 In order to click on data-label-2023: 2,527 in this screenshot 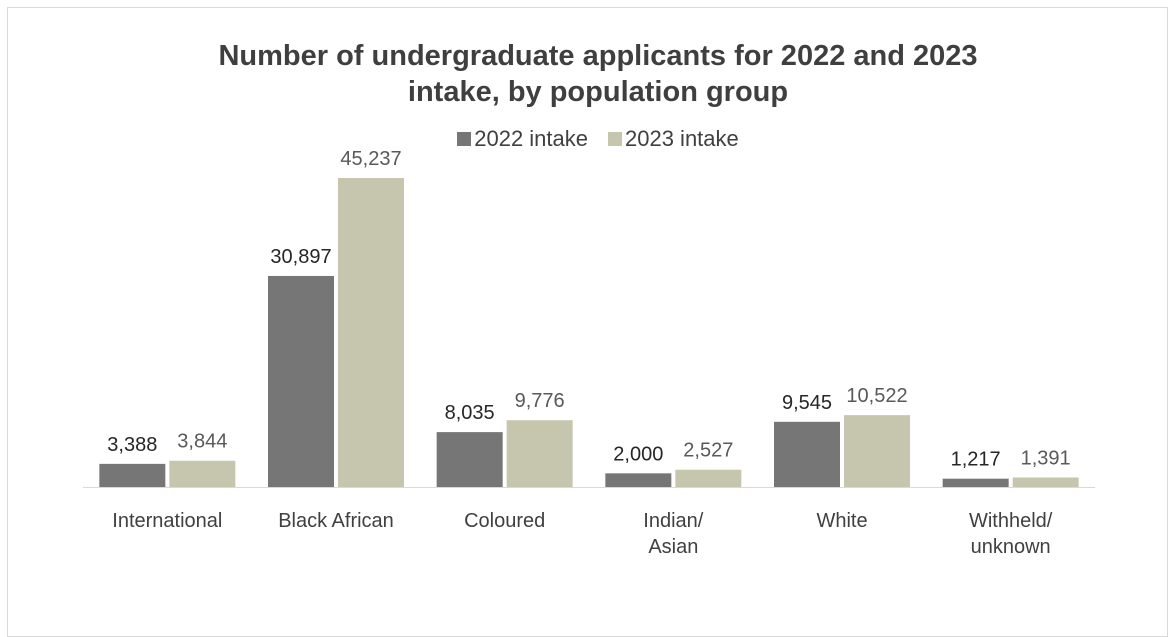, I will do `click(708, 451)`.